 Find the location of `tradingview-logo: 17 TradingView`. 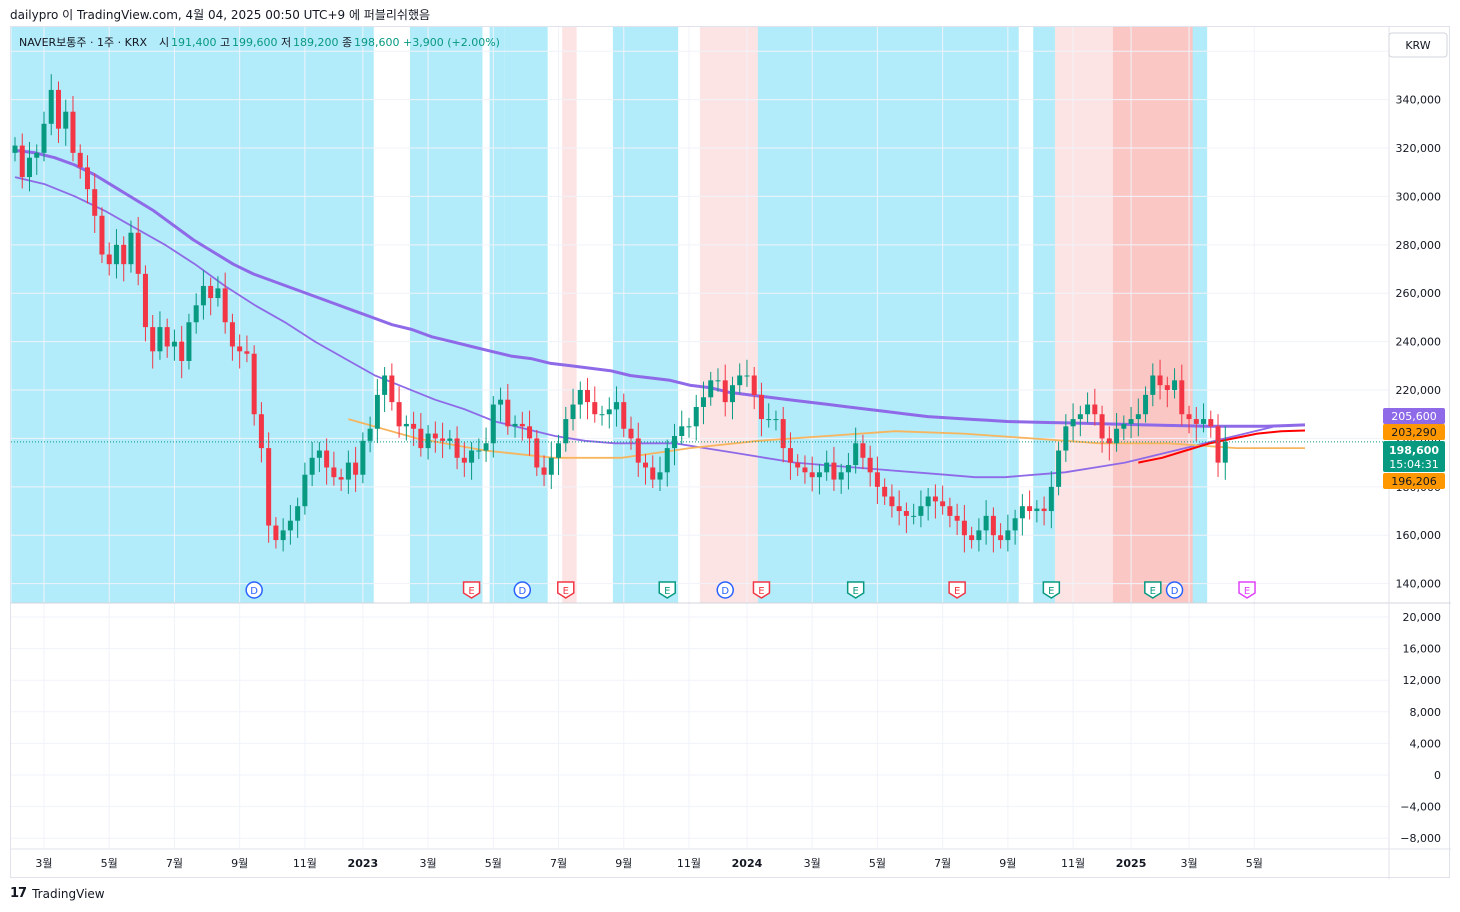

tradingview-logo: 17 TradingView is located at coordinates (57, 893).